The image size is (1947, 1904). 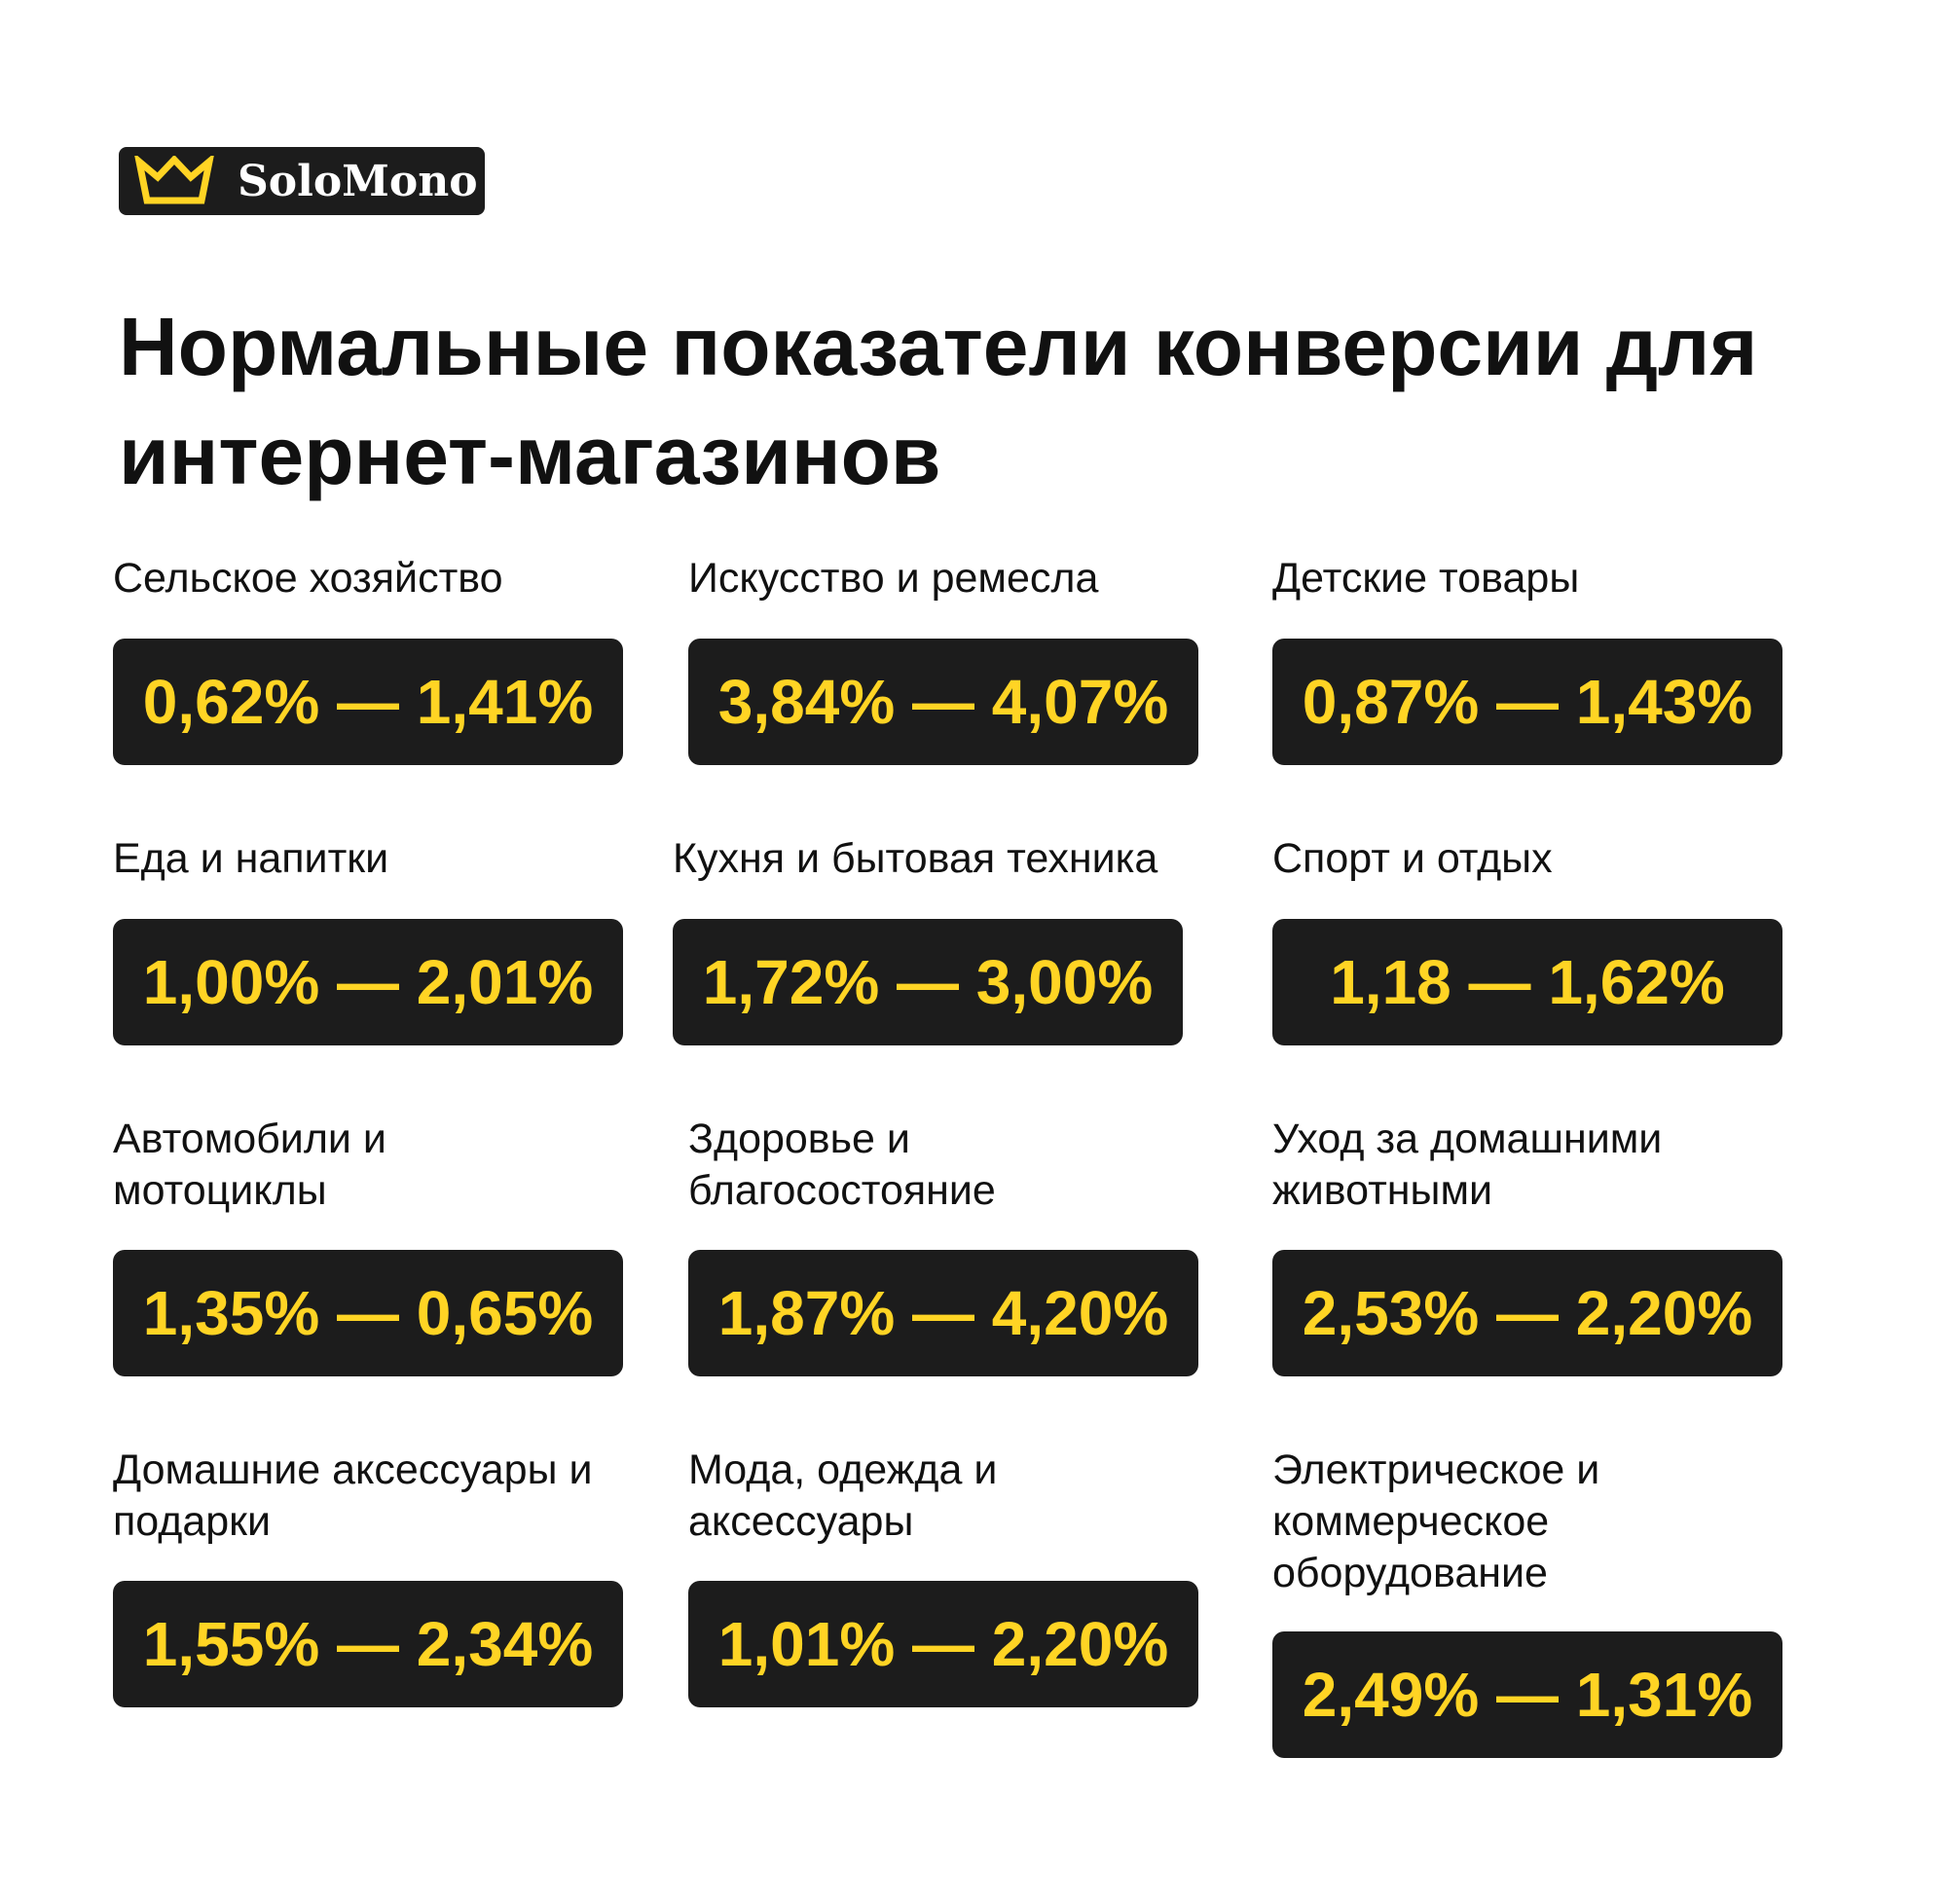 I want to click on range-value-kitchen-appliances: 1,72% — 3,00%, so click(x=928, y=982).